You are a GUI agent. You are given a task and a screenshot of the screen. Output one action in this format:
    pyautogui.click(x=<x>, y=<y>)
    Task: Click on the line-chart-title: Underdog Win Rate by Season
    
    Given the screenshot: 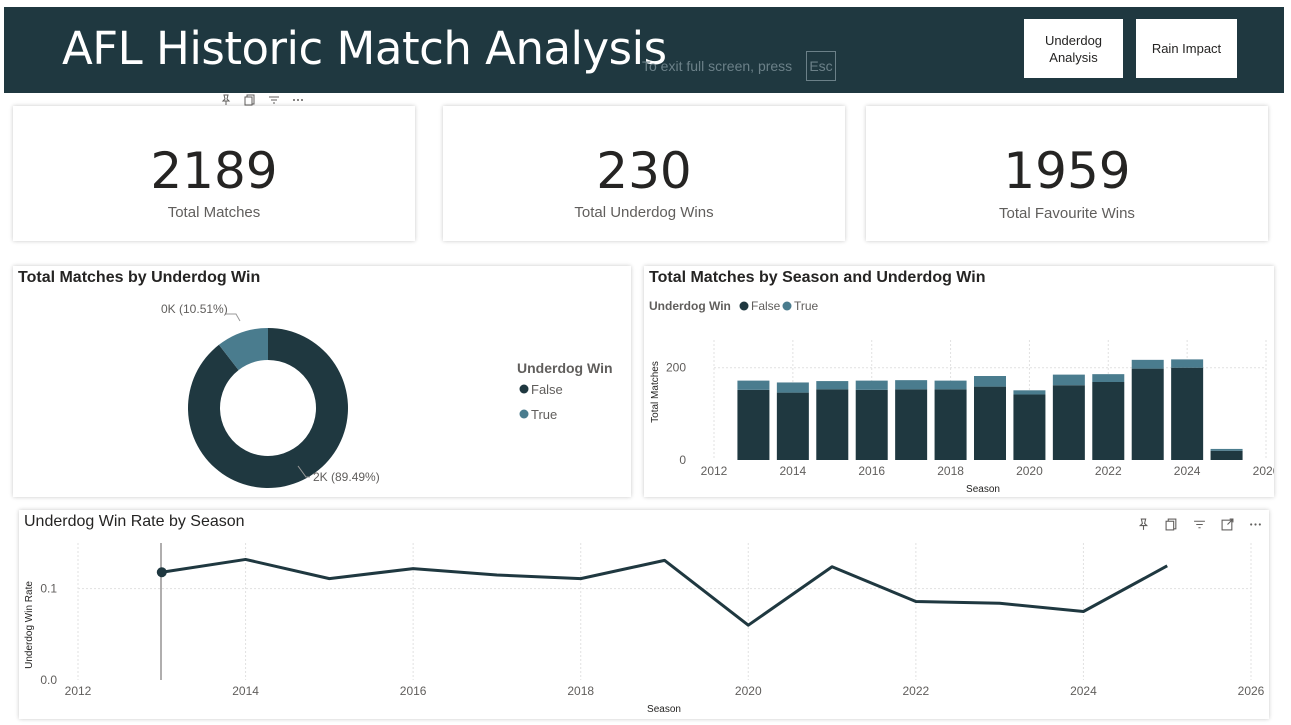 What is the action you would take?
    pyautogui.click(x=134, y=521)
    